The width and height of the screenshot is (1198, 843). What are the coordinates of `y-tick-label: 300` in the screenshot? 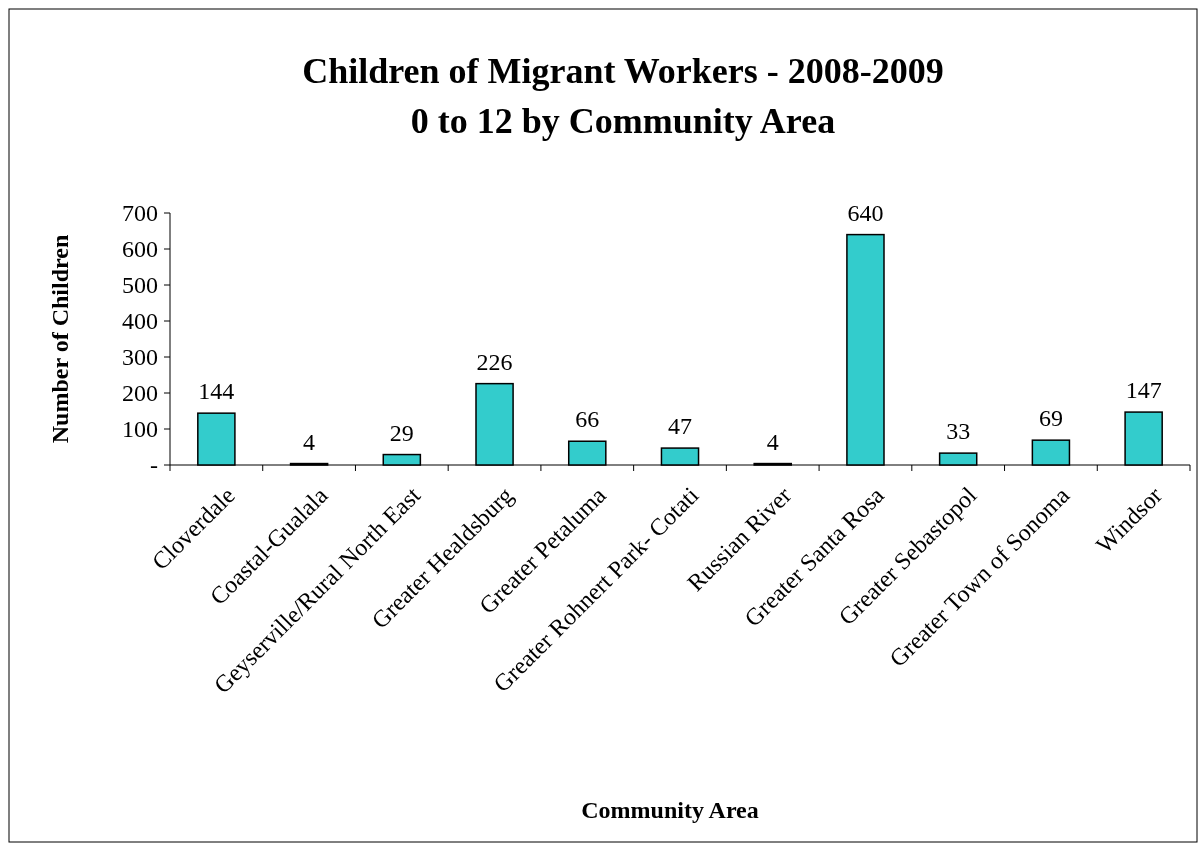 It's located at (140, 357).